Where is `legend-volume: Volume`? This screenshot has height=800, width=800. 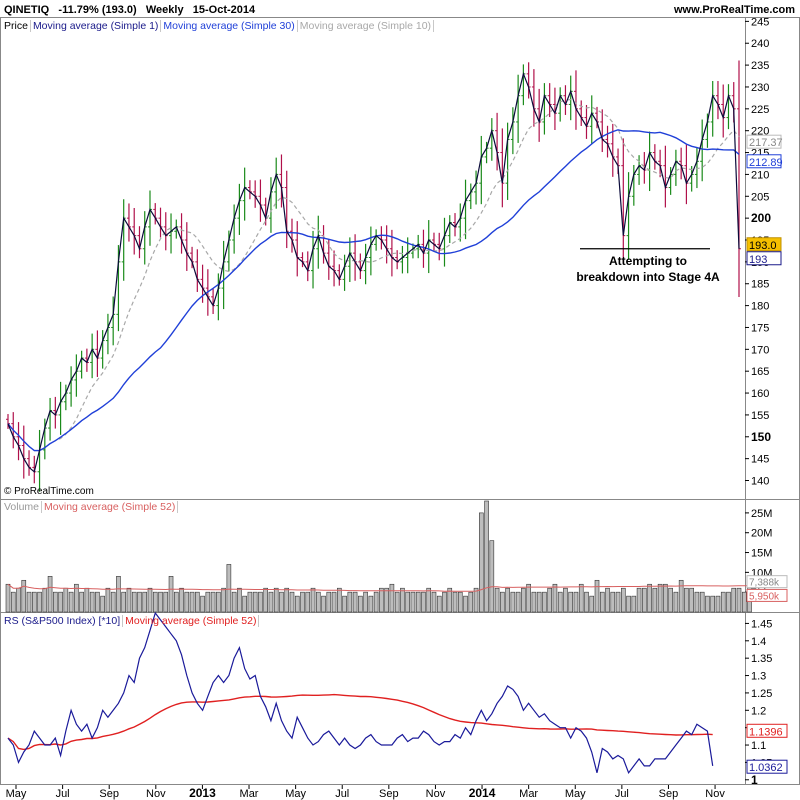 legend-volume: Volume is located at coordinates (22, 507).